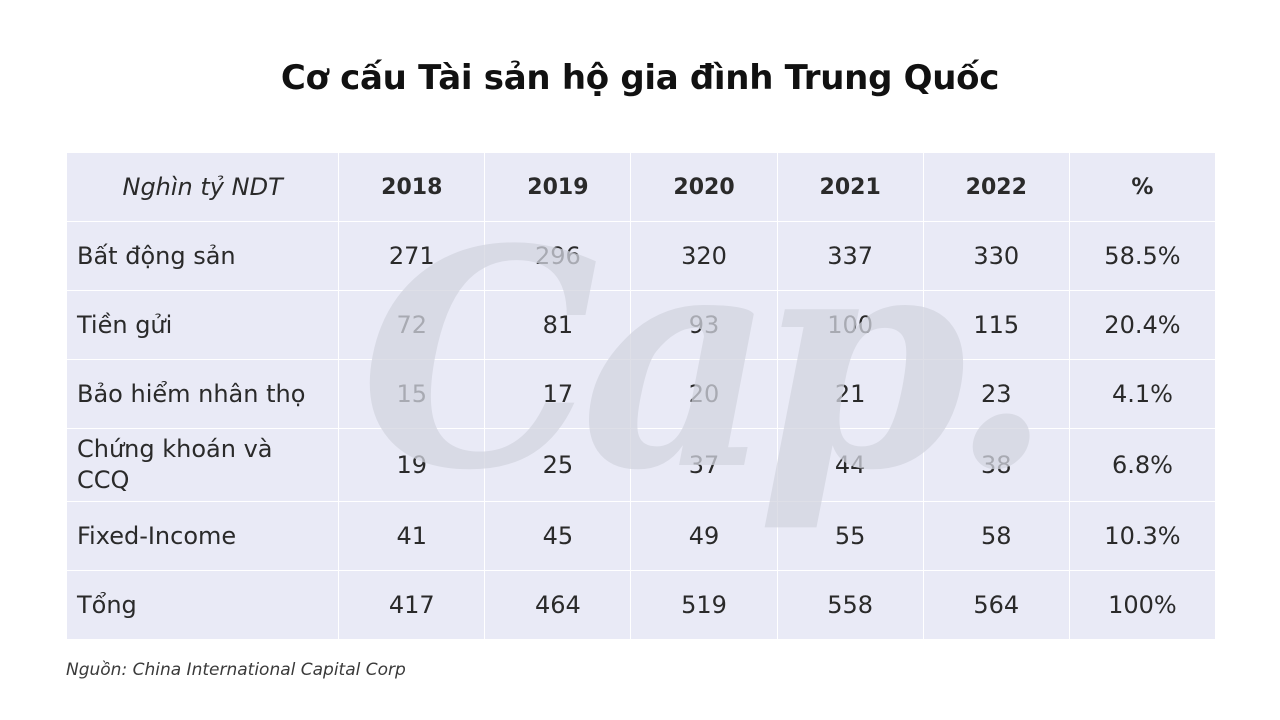 The image size is (1280, 720). I want to click on table-cell: 19, so click(412, 465).